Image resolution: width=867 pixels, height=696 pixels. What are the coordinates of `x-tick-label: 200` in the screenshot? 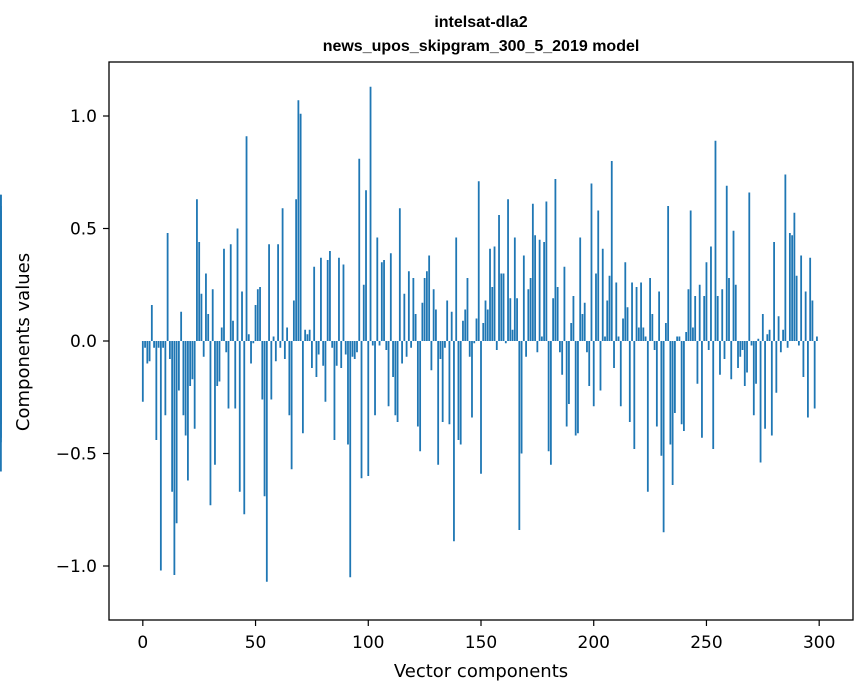 It's located at (594, 643).